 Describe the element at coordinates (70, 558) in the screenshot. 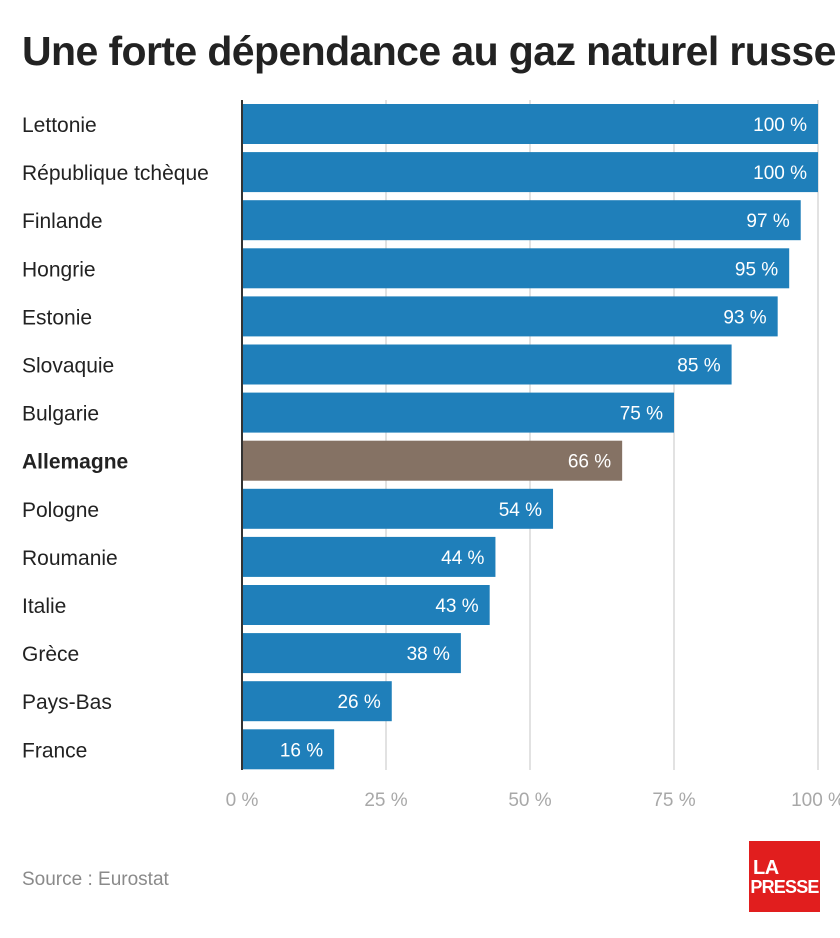

I see `category-label-9: Roumanie` at that location.